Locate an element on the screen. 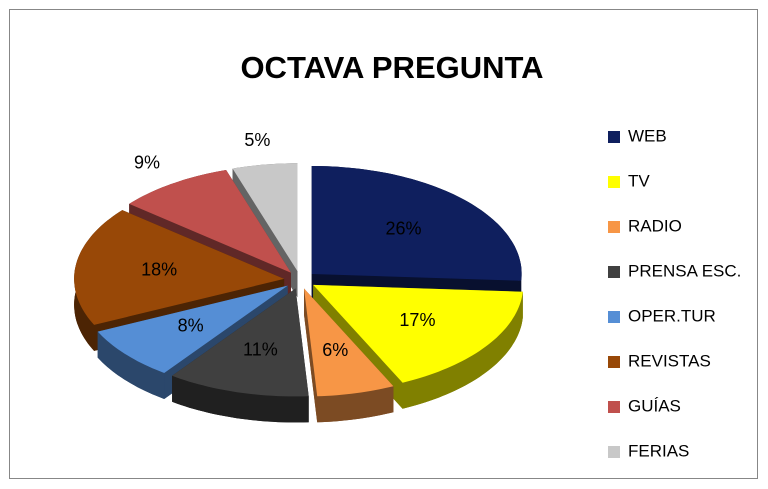 The height and width of the screenshot is (489, 768). data-label: 9% is located at coordinates (147, 162).